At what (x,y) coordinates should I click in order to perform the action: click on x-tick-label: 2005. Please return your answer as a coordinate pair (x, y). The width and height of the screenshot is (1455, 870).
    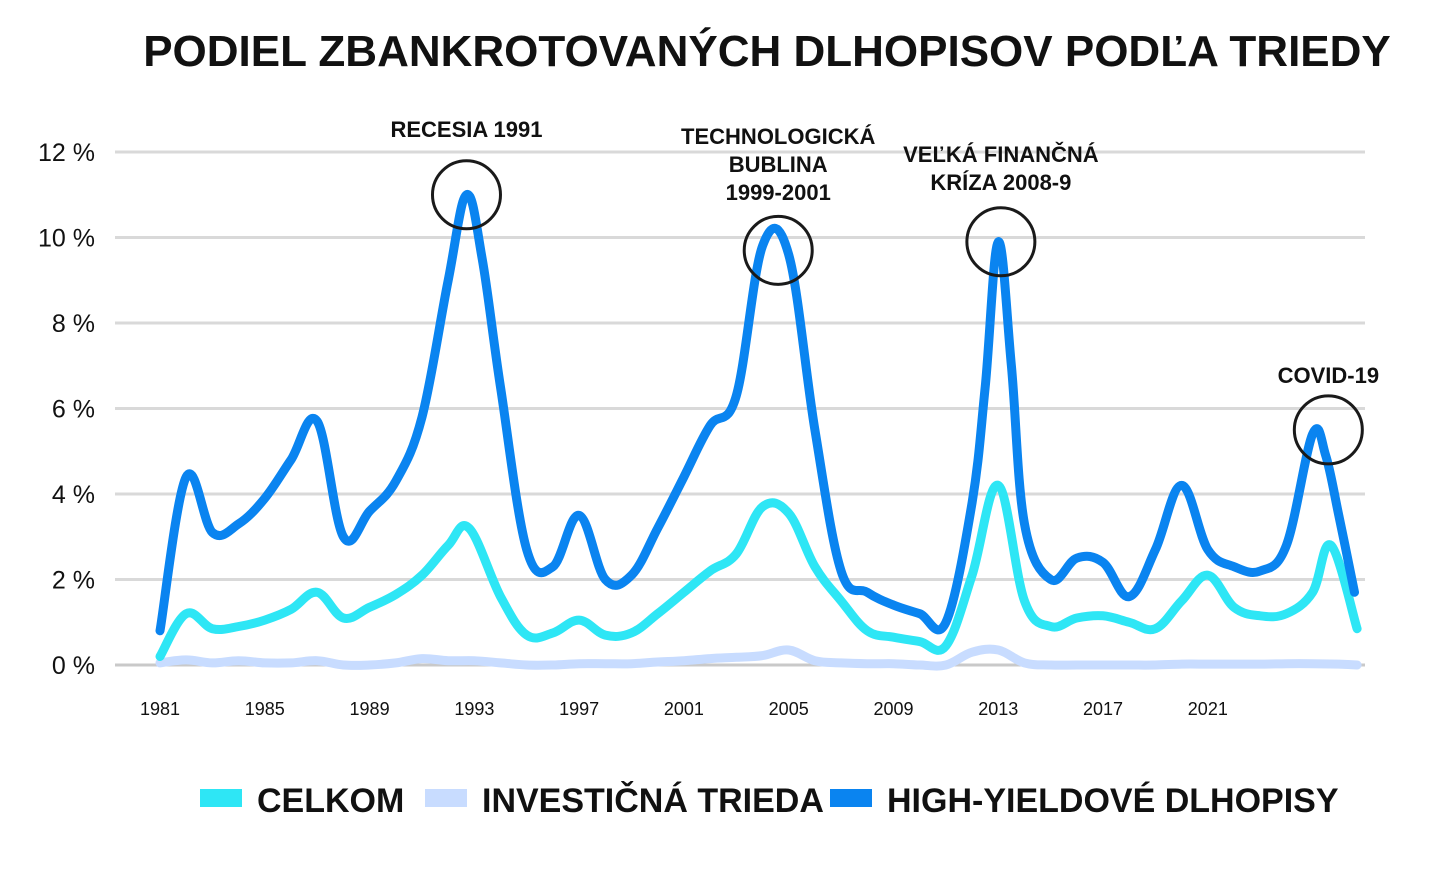
    Looking at the image, I should click on (789, 709).